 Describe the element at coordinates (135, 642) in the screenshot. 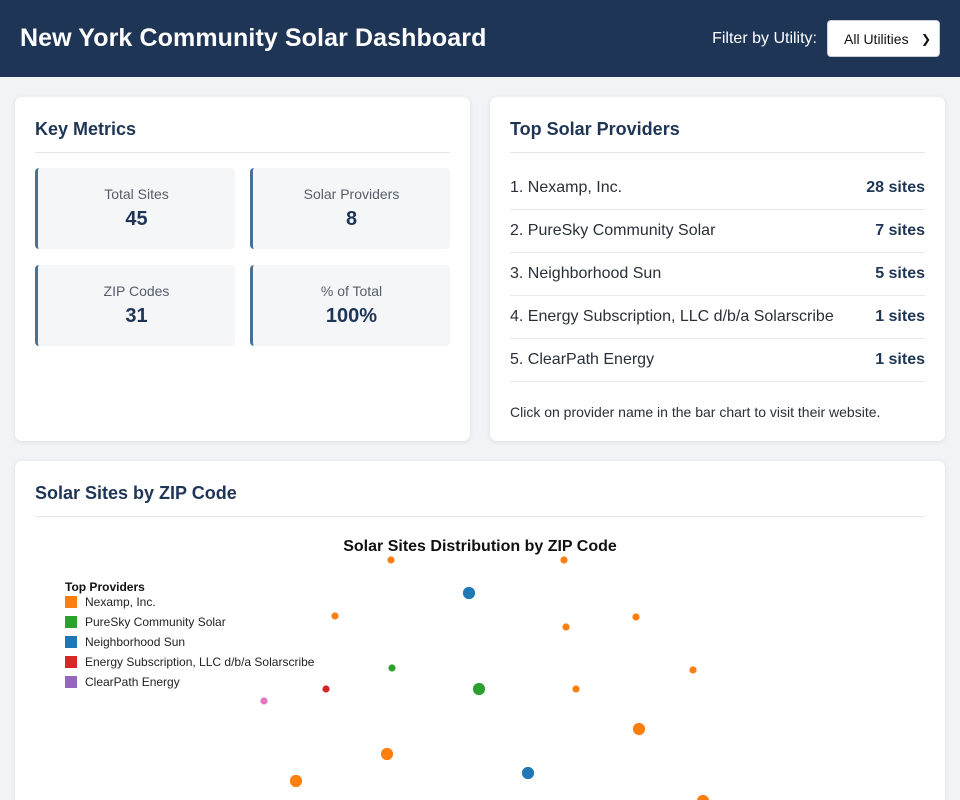

I see `legend-label: Neighborhood Sun` at that location.